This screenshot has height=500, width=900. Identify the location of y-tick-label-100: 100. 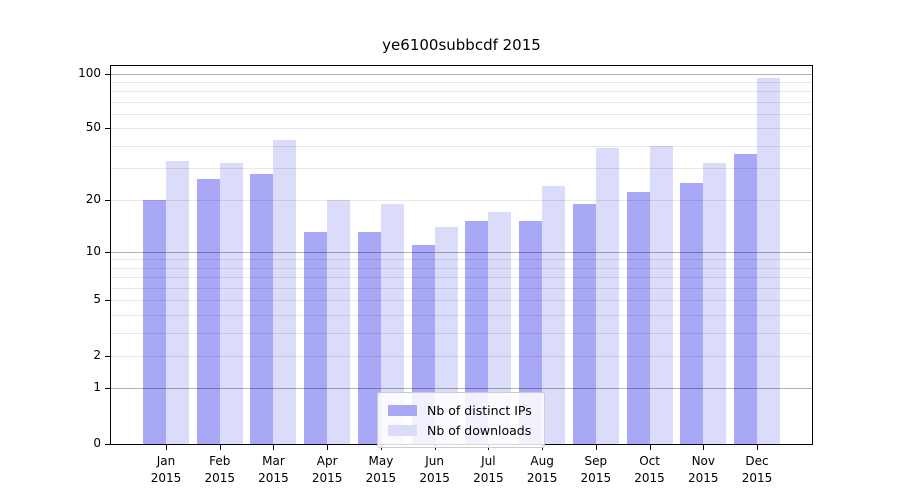
(89, 72).